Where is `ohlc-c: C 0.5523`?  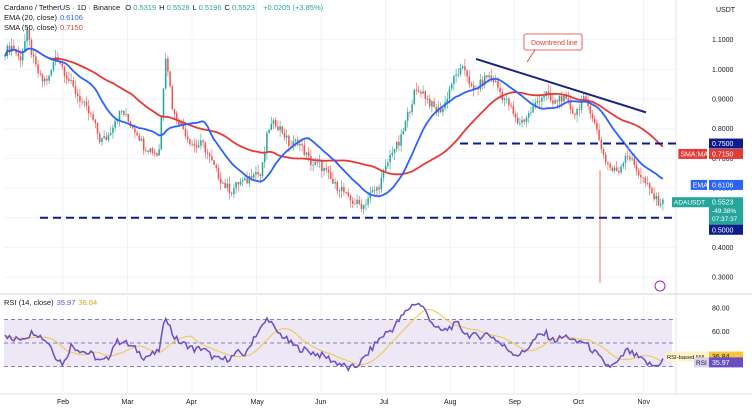 ohlc-c: C 0.5523 is located at coordinates (239, 7).